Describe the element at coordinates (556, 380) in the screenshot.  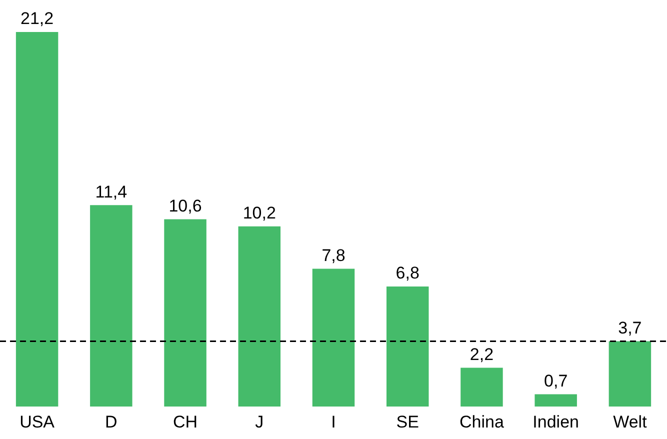
I see `data-label: 0,7` at that location.